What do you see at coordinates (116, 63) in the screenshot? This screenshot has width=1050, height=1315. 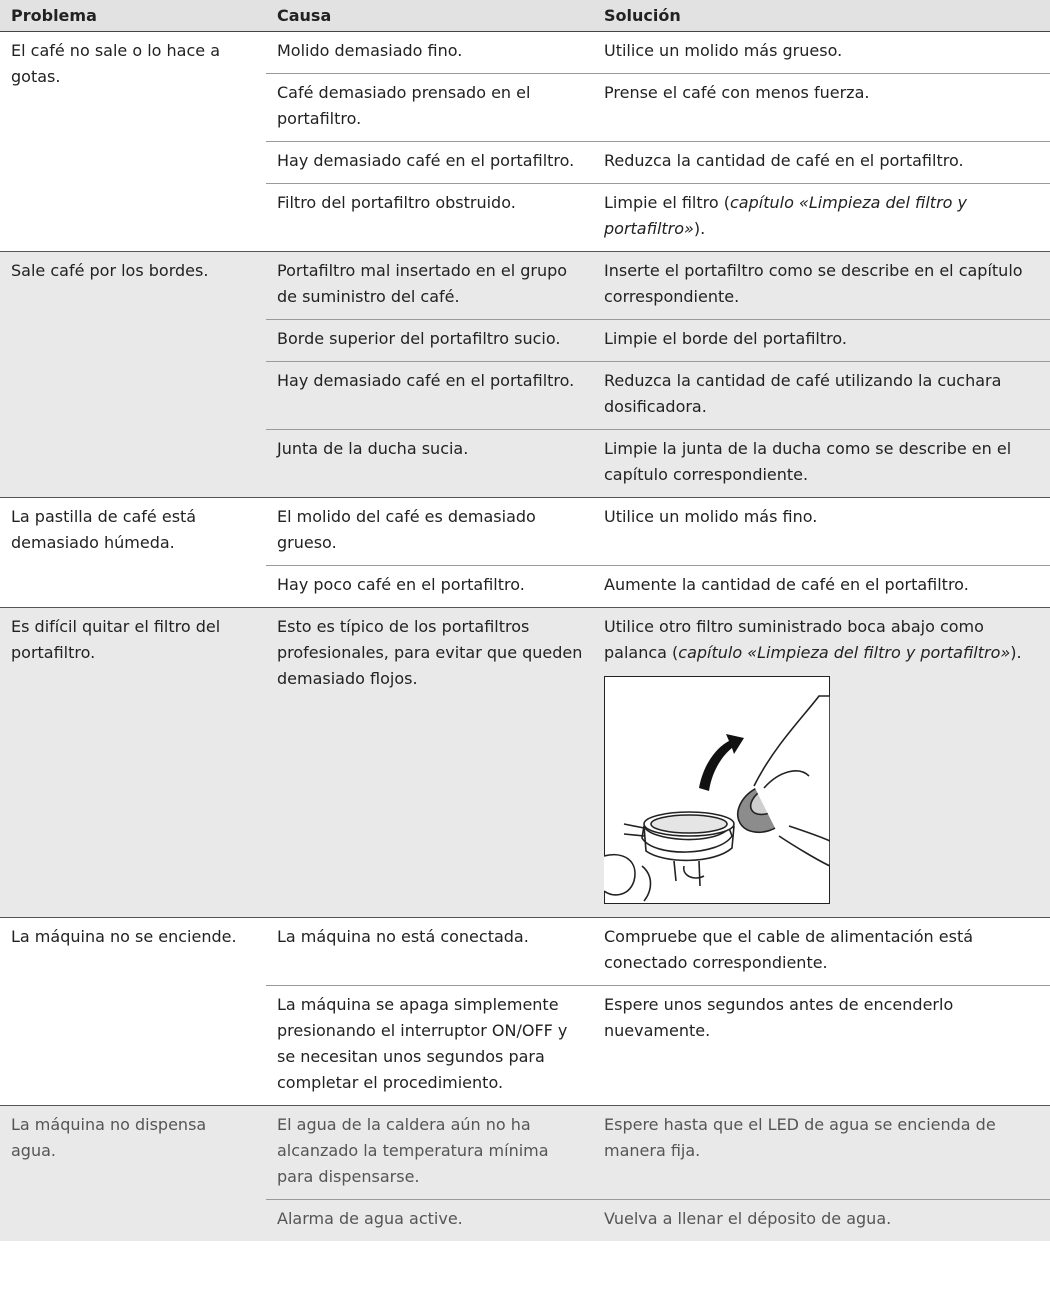 I see `problem-cell: El café no sale o lo hace a gotas.` at bounding box center [116, 63].